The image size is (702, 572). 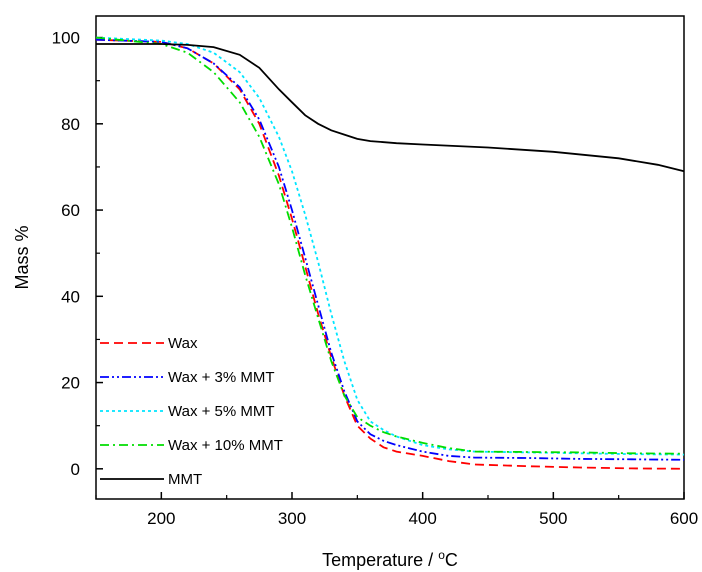 What do you see at coordinates (380, 560) in the screenshot?
I see `x-axis-title-main: Temperature /` at bounding box center [380, 560].